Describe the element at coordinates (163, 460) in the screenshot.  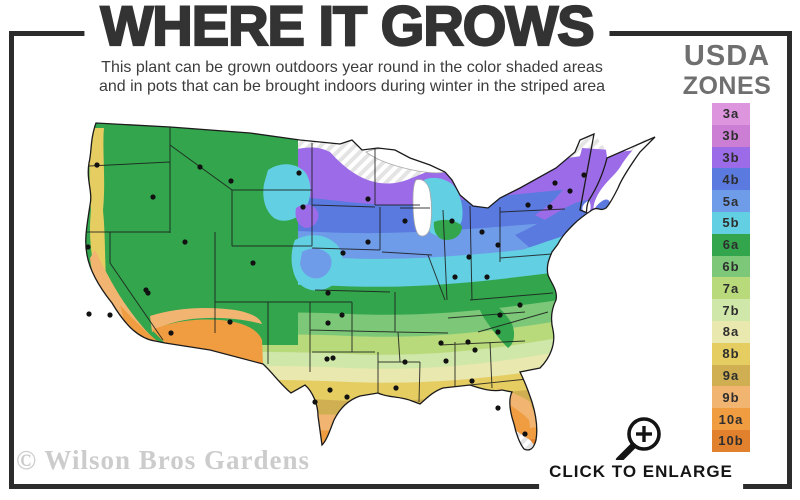
I see `watermark: © Wilson Bros Gardens` at that location.